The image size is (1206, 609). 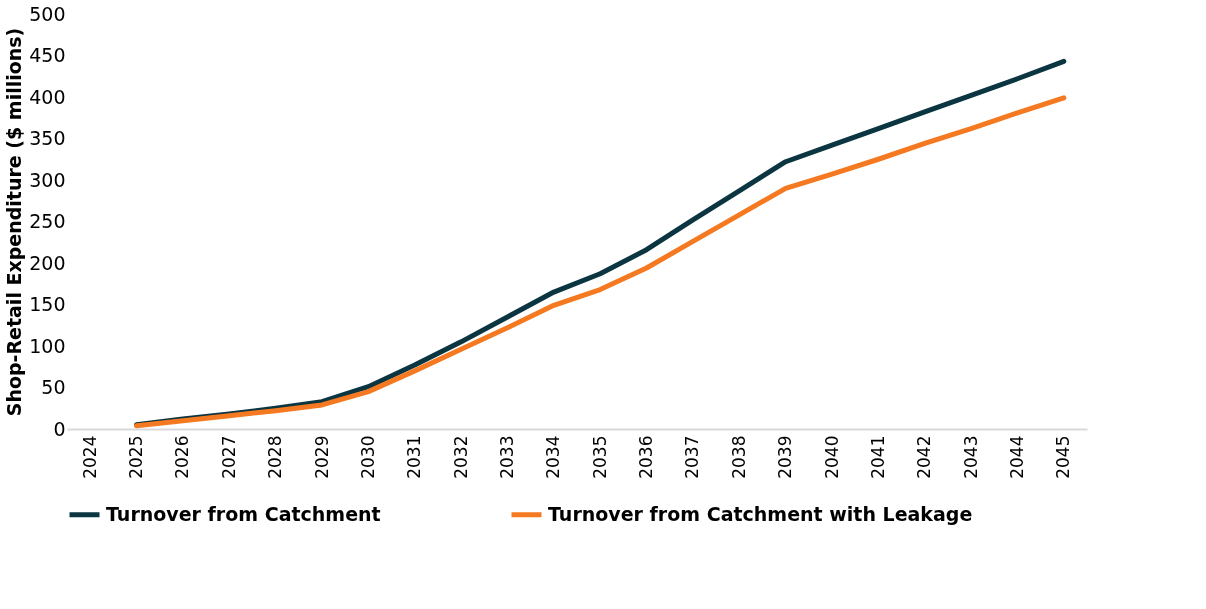 What do you see at coordinates (738, 457) in the screenshot?
I see `x-tick-label: 2038` at bounding box center [738, 457].